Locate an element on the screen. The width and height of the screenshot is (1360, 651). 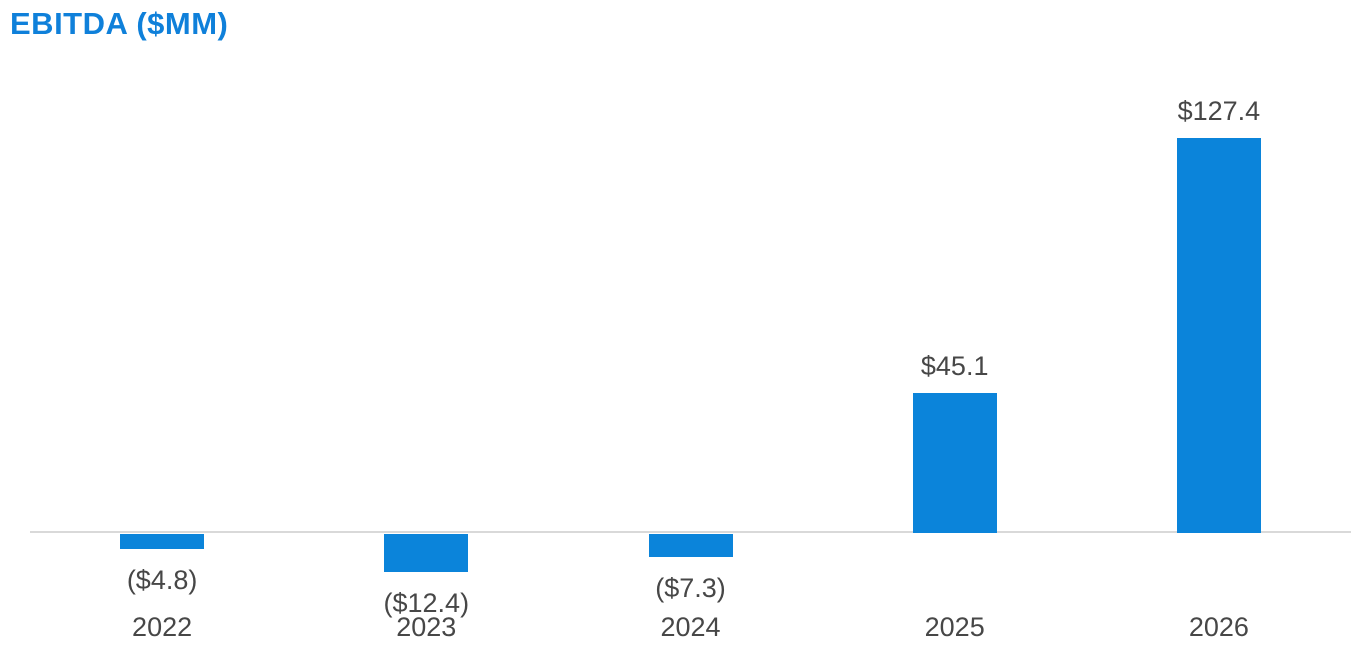
value-label-2026: $127.4 is located at coordinates (1219, 111).